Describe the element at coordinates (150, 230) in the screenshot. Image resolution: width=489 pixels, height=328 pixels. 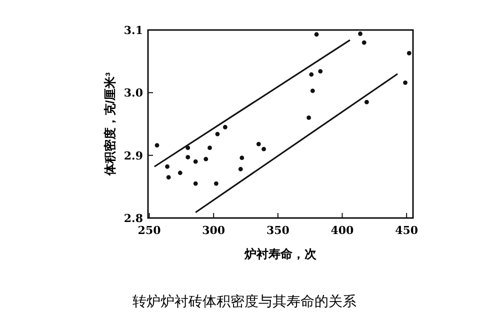
I see `x-tick-label: 250` at that location.